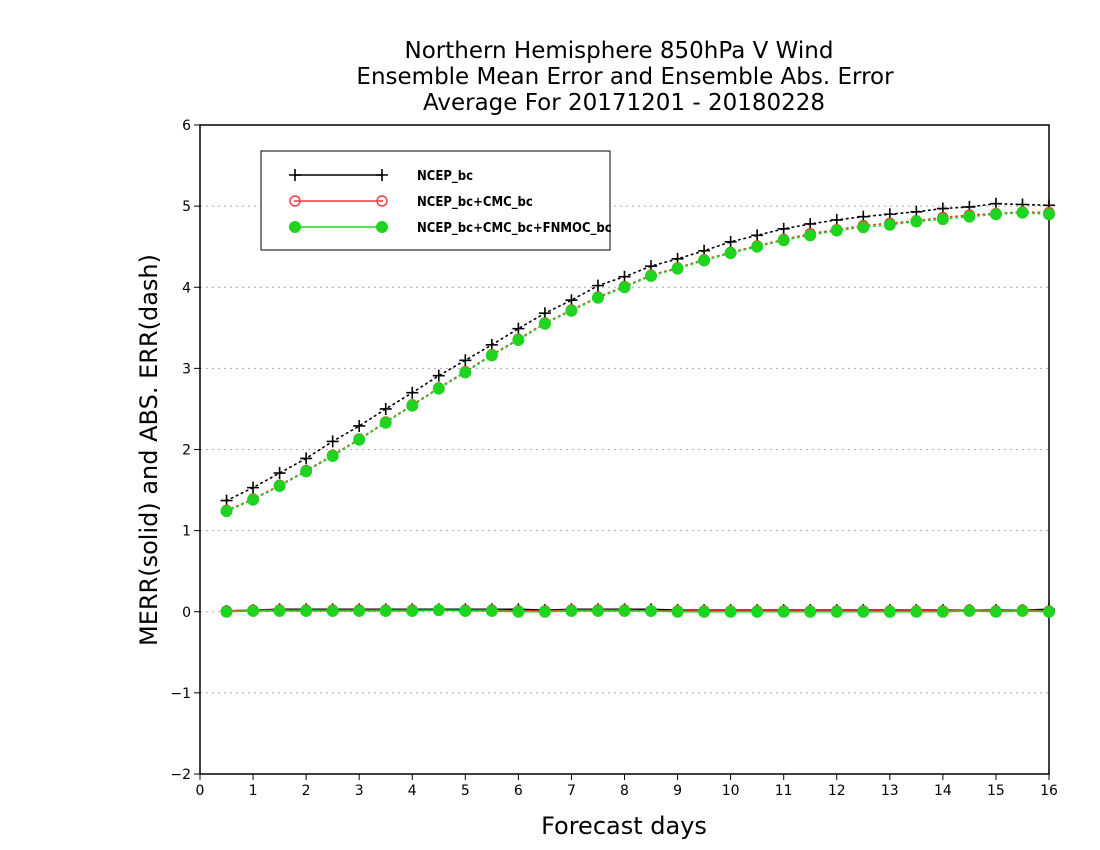  I want to click on x-tick-label: 12, so click(837, 791).